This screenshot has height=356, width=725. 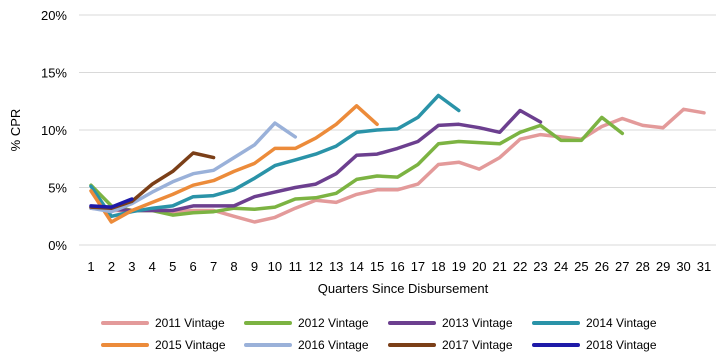 I want to click on y-tick-label: 20%, so click(x=54, y=15).